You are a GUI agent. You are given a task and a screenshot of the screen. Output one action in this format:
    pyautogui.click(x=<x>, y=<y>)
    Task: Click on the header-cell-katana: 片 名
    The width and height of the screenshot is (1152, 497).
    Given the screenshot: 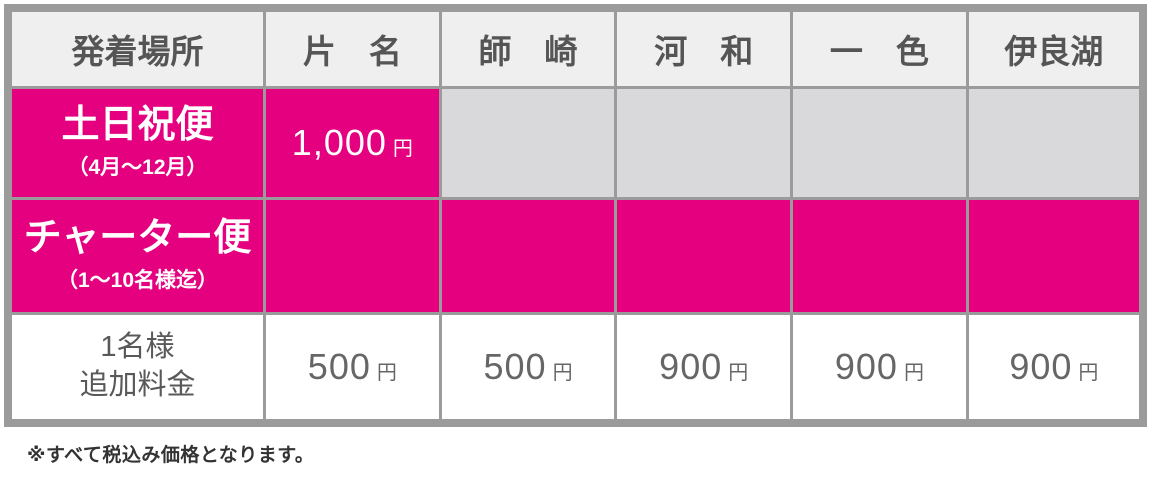 What is the action you would take?
    pyautogui.click(x=352, y=47)
    